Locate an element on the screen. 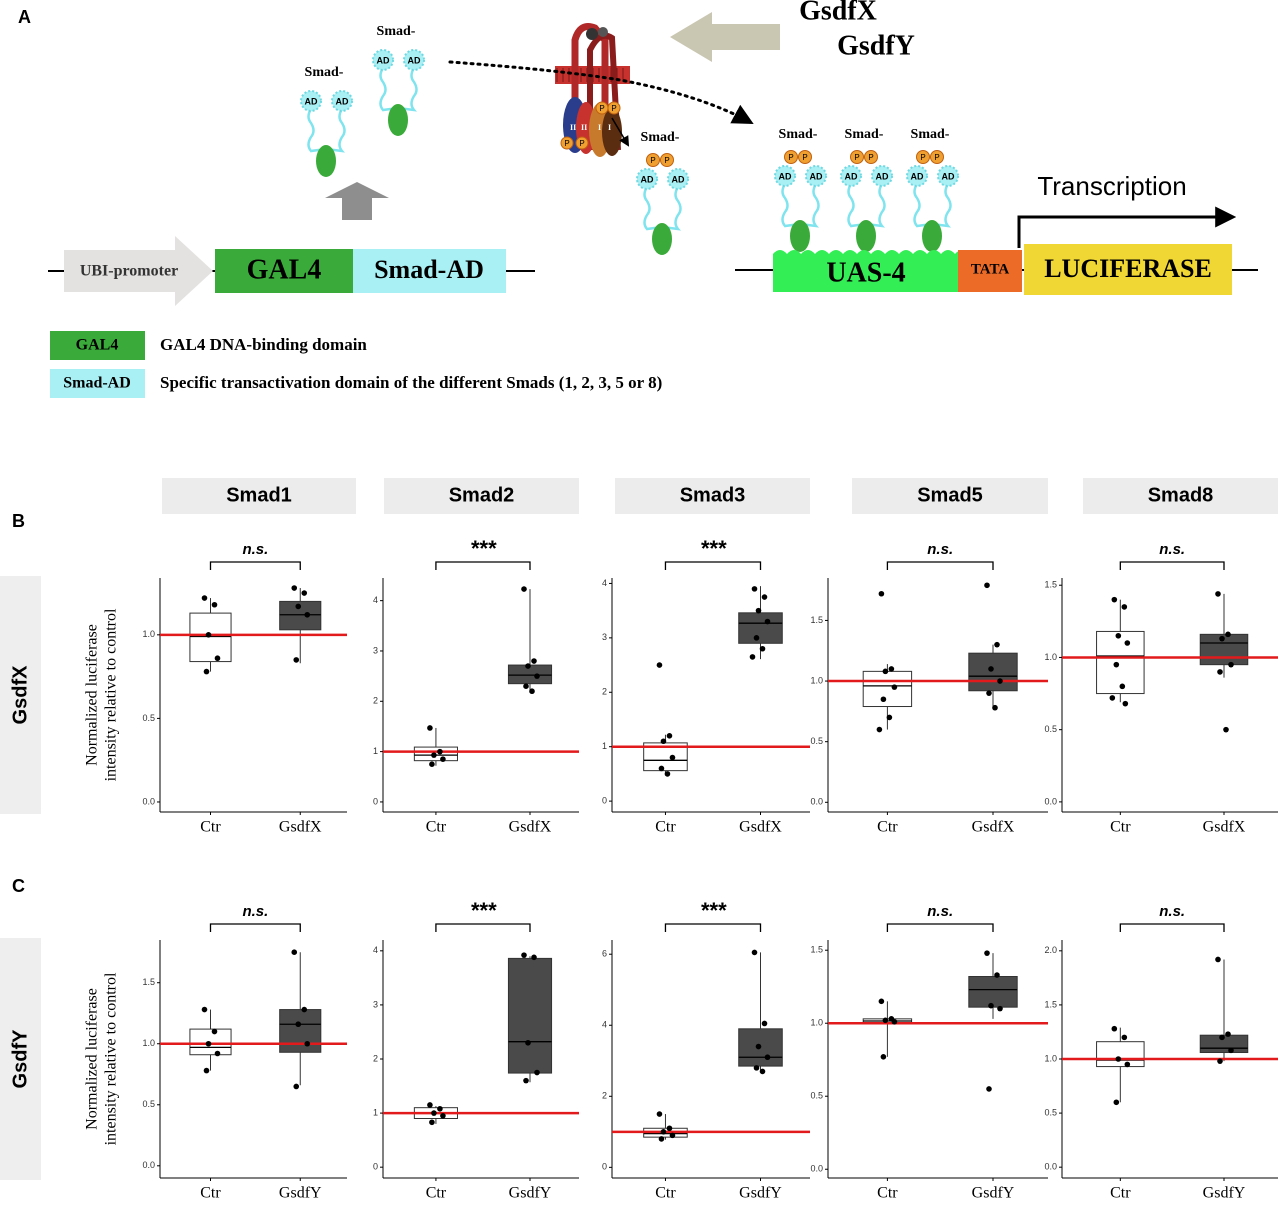 The width and height of the screenshot is (1280, 1211). phospho-site is located at coordinates (805, 157).